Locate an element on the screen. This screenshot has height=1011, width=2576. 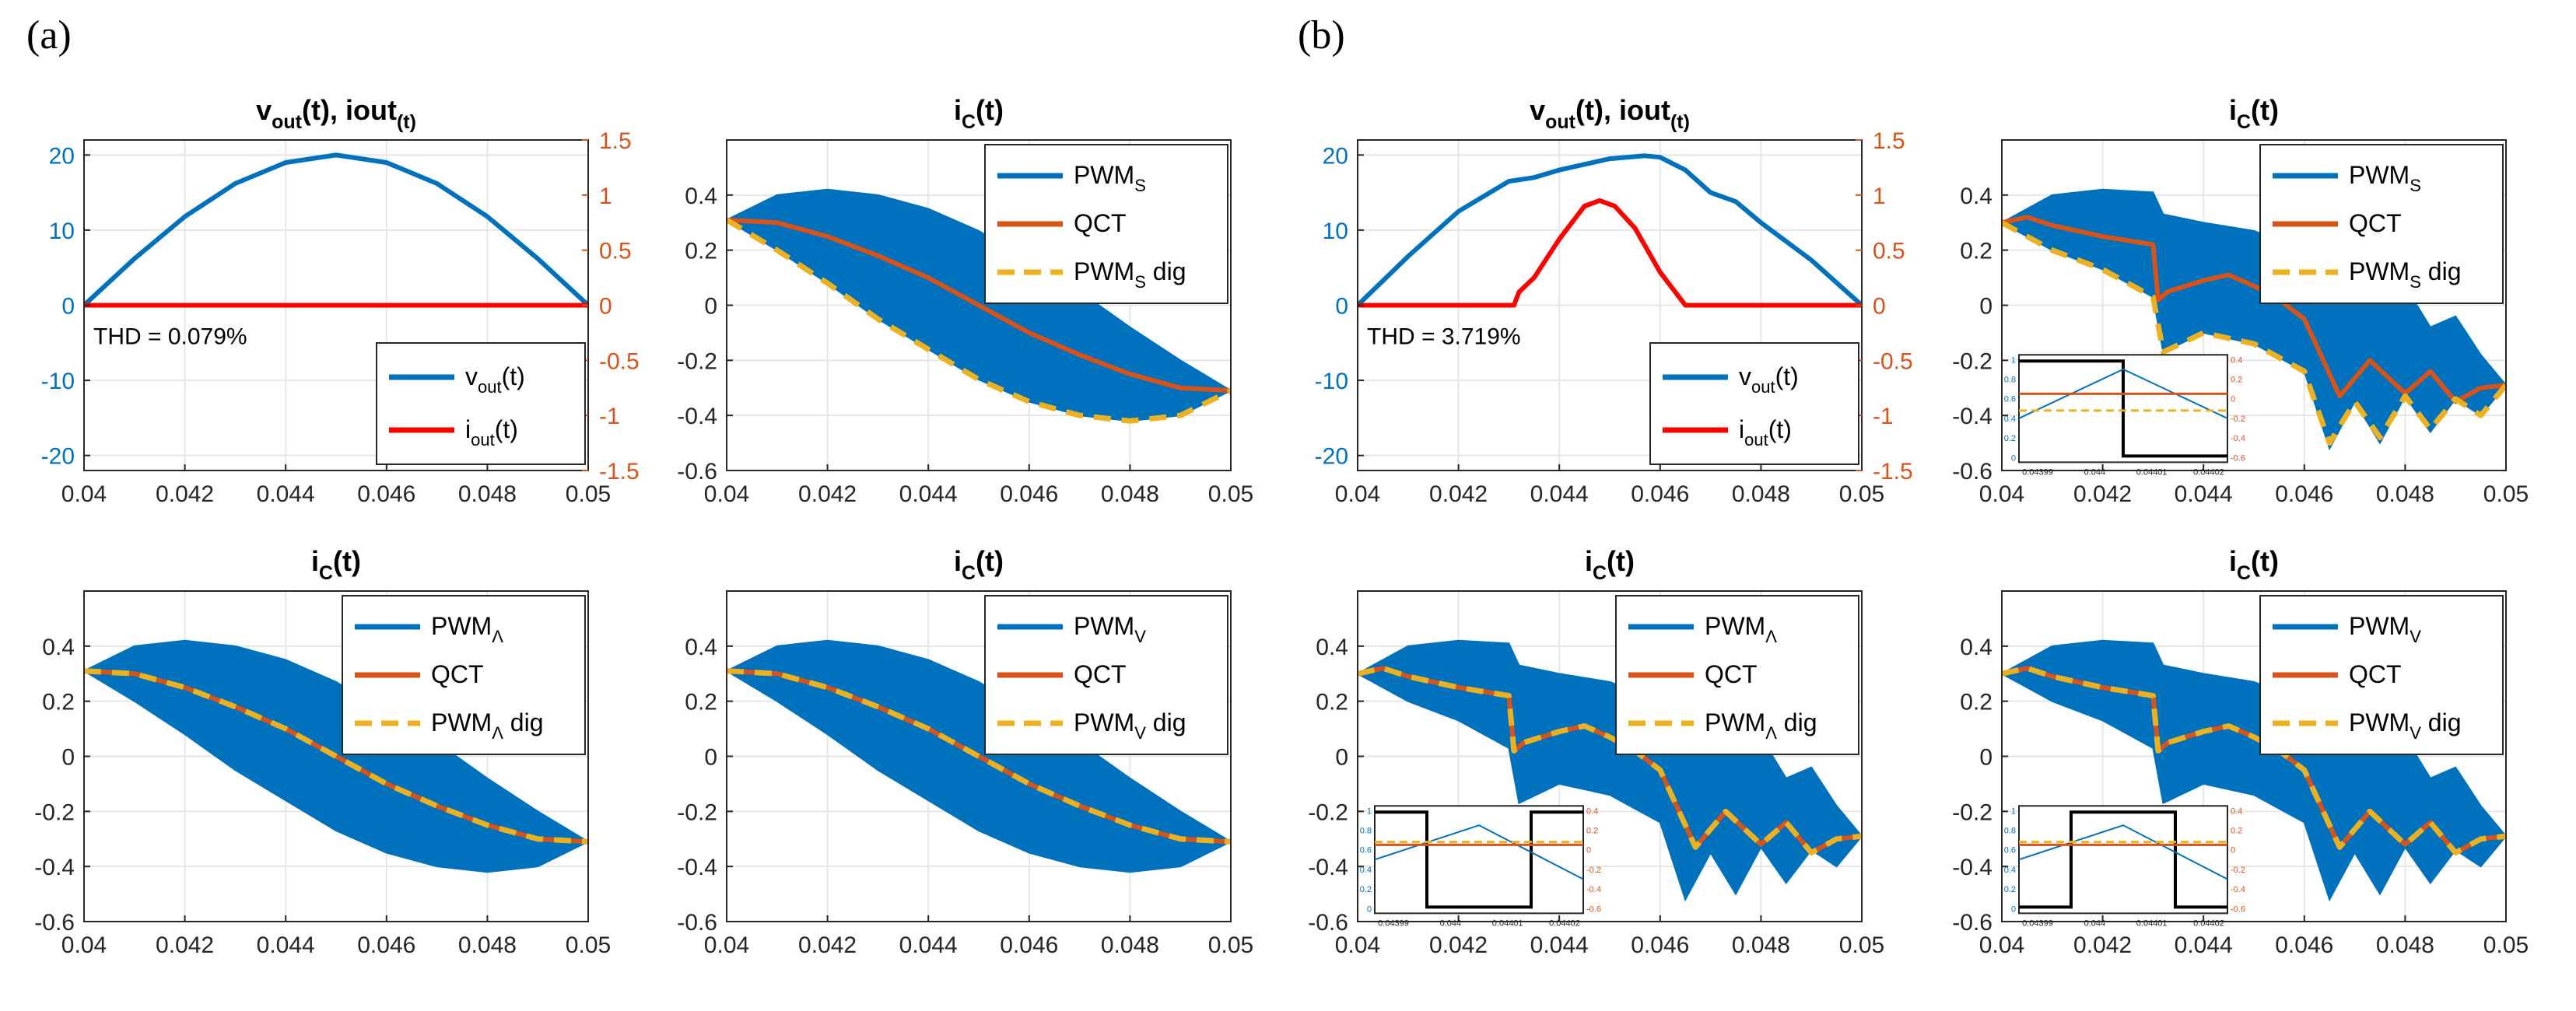
inset-ripple is located at coordinates (1479, 852).